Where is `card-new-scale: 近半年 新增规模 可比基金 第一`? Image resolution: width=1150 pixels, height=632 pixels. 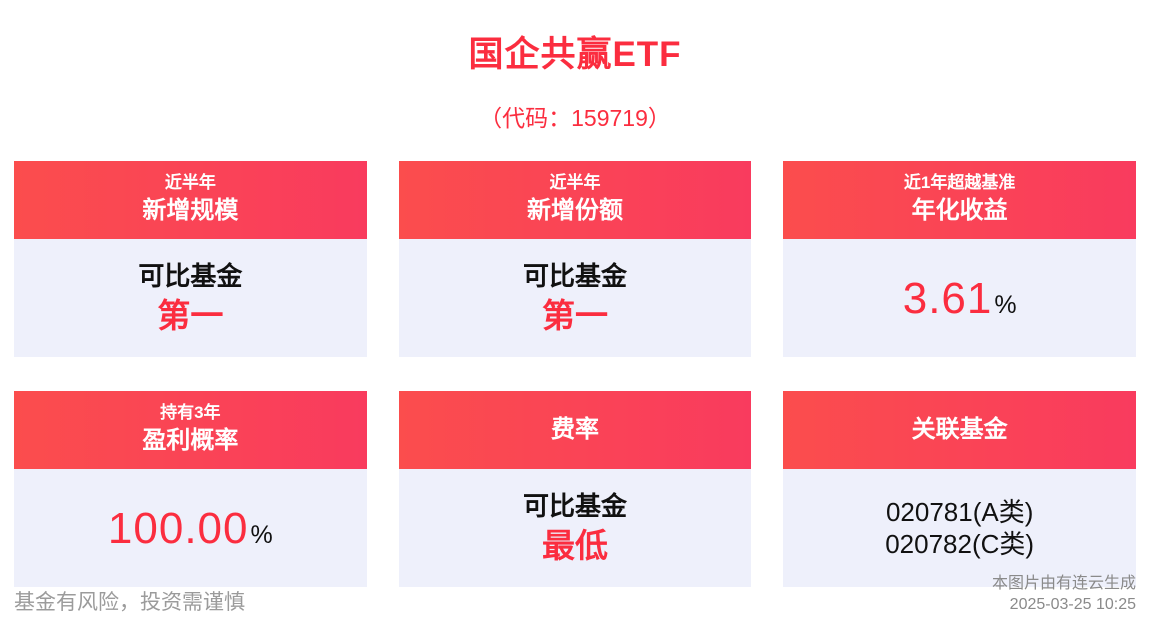
card-new-scale: 近半年 新增规模 可比基金 第一 is located at coordinates (190, 259).